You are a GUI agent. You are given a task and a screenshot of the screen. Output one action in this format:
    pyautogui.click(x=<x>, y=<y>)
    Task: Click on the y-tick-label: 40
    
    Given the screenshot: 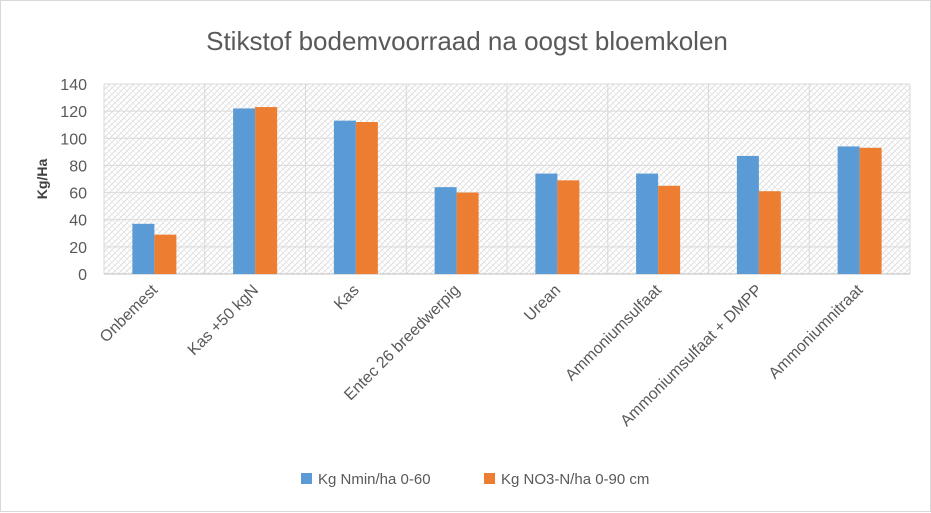 What is the action you would take?
    pyautogui.click(x=78, y=221)
    